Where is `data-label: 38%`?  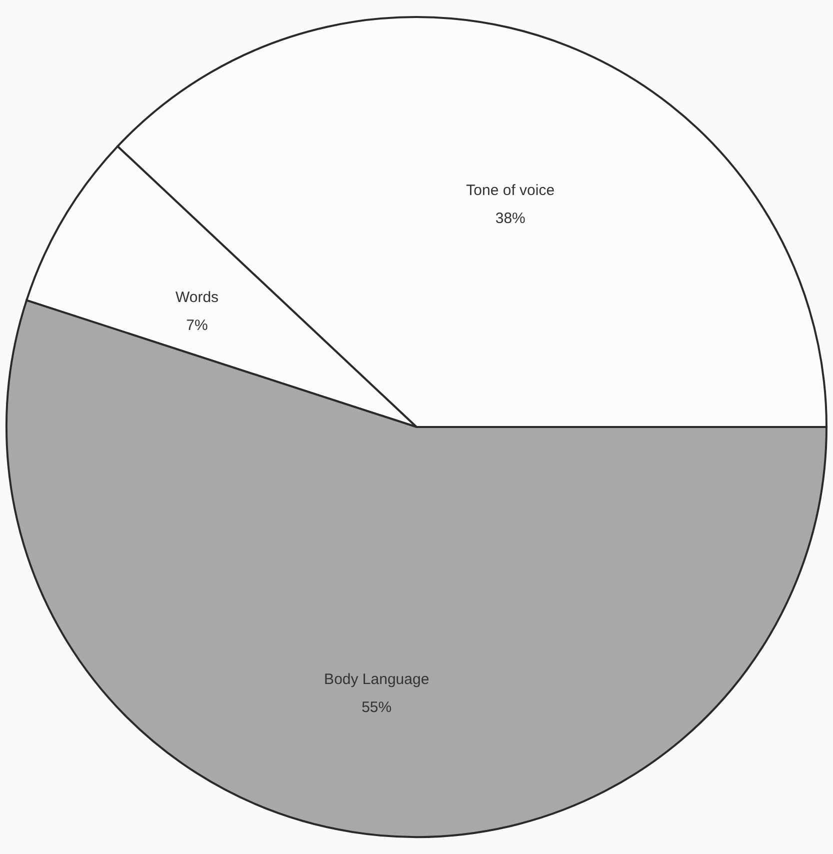
data-label: 38% is located at coordinates (510, 218).